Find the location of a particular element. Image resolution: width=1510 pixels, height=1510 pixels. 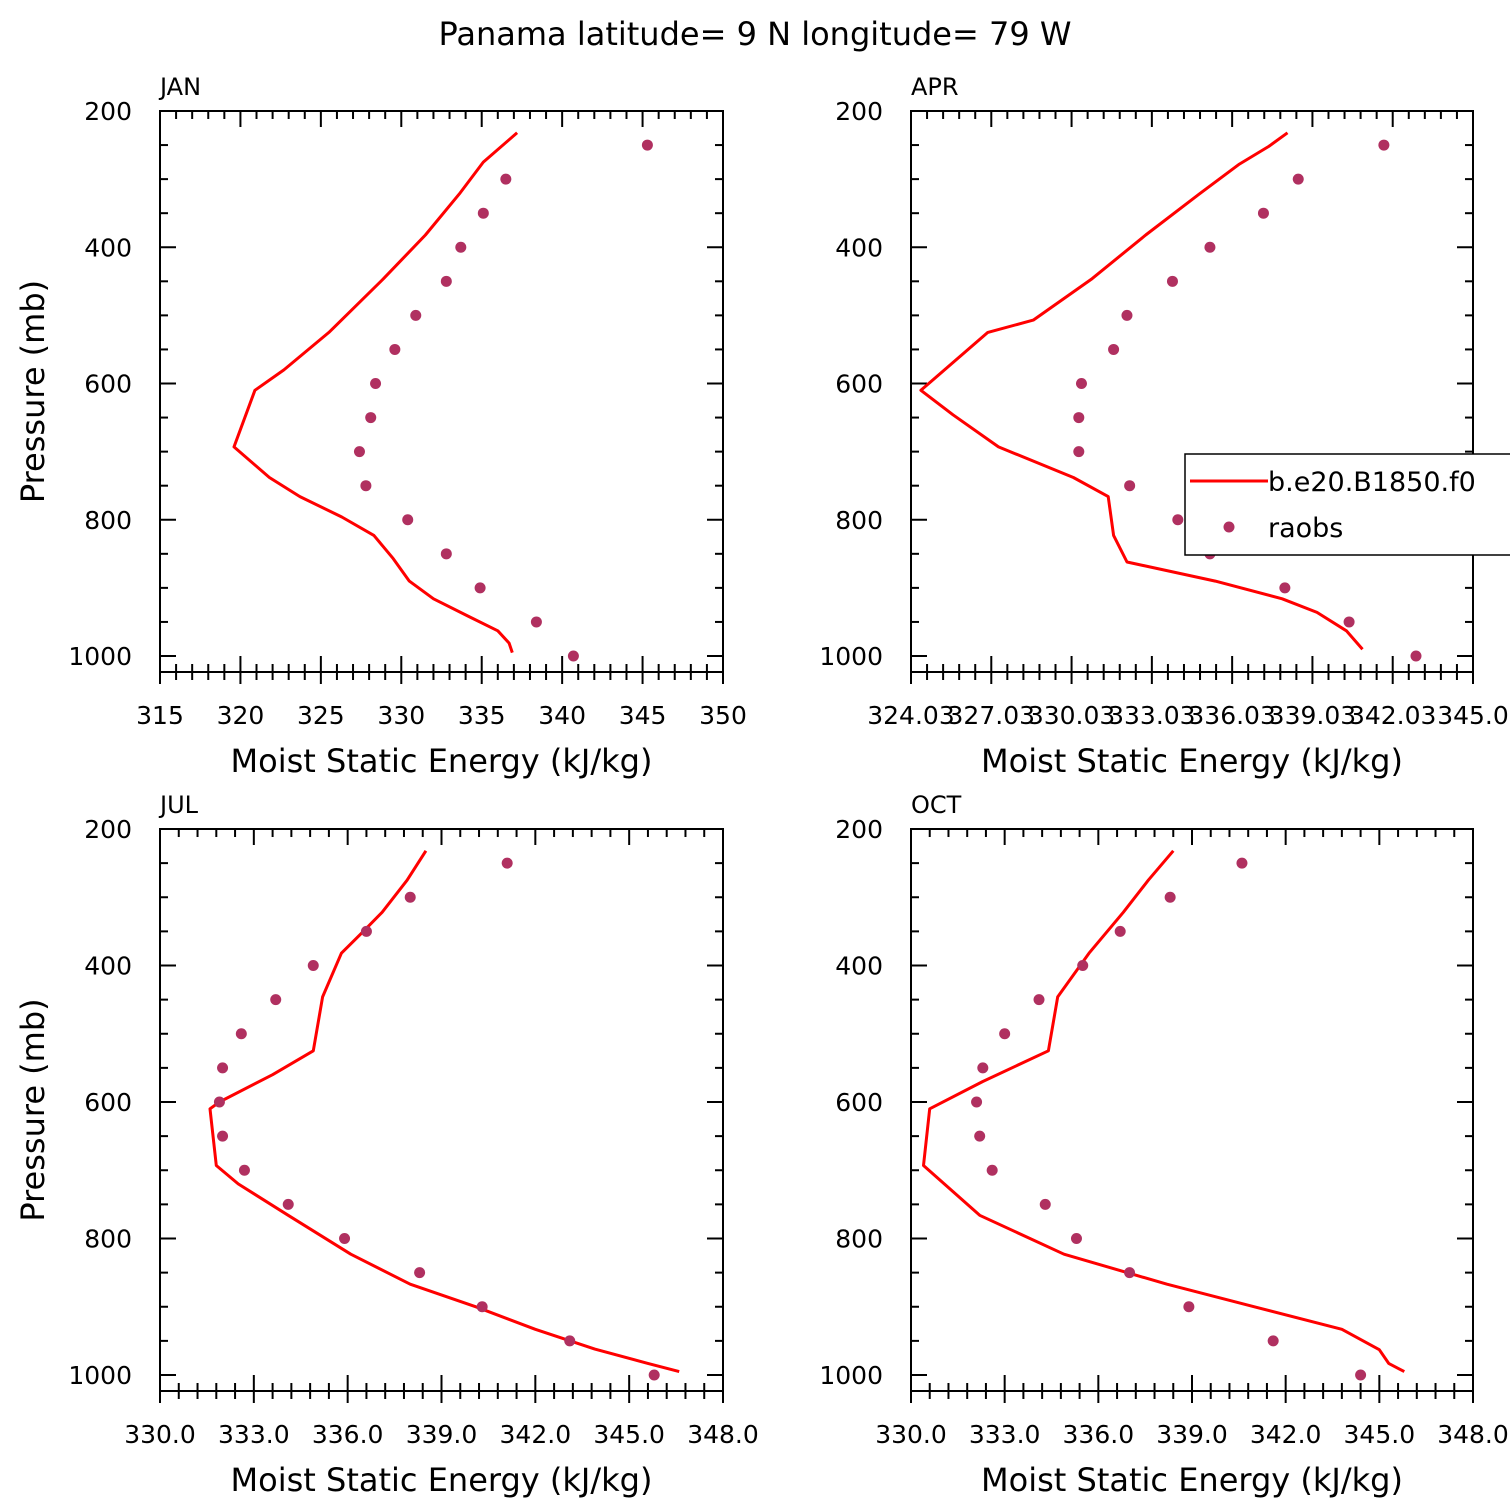

x-tick-label: 348.0 is located at coordinates (723, 1434).